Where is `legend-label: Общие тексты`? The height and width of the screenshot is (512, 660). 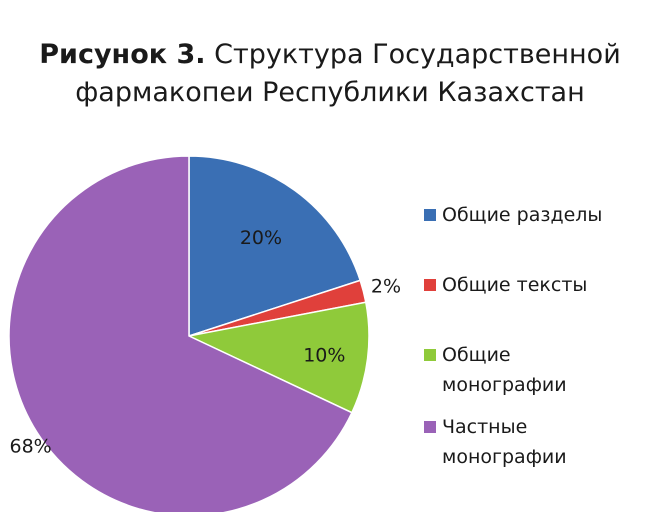
legend-label: Общие тексты is located at coordinates (515, 285).